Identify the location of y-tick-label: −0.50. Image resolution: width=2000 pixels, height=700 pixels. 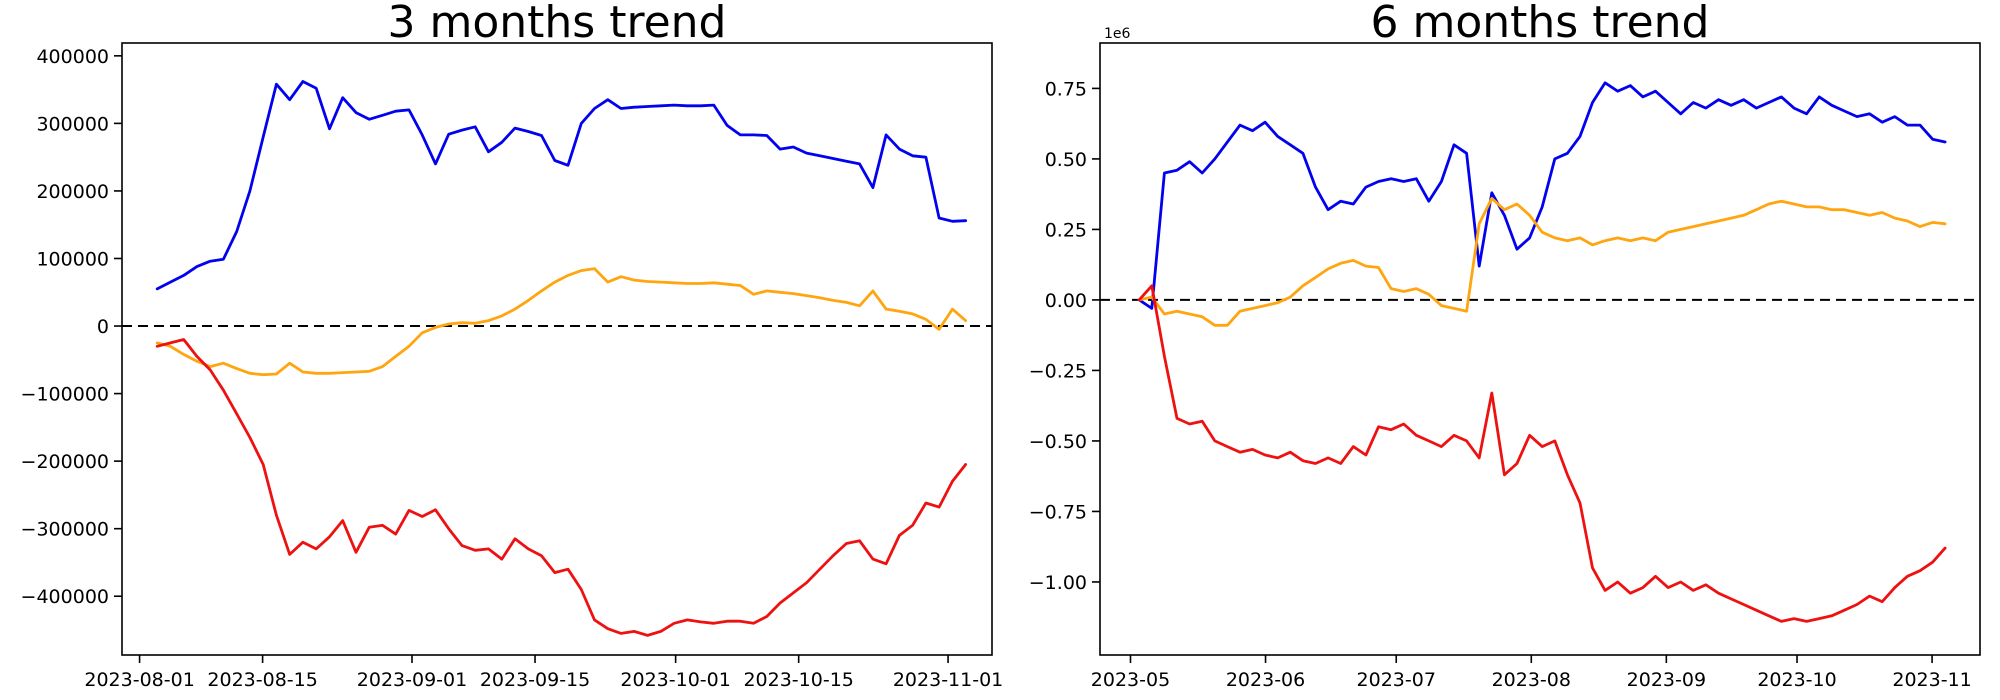
(1058, 442).